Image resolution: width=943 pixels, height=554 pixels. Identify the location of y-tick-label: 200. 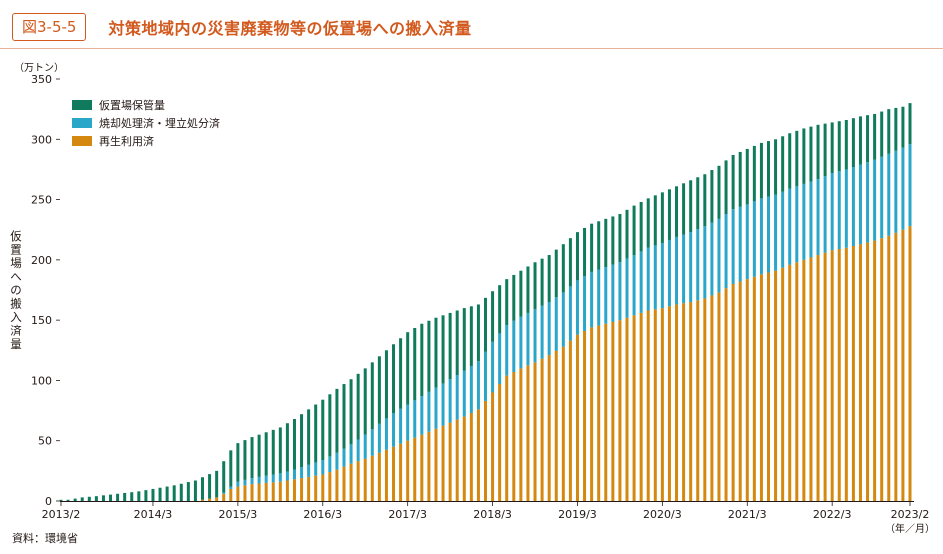
(41, 260).